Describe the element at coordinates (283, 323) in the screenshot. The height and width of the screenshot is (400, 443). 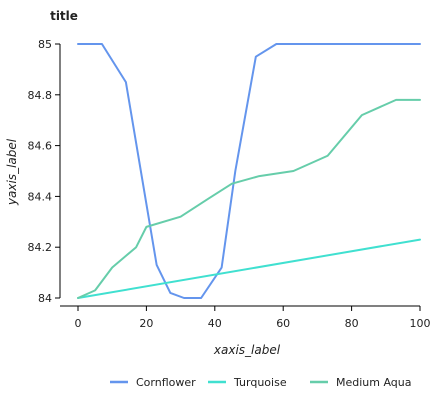
I see `x-tick-label: 60` at that location.